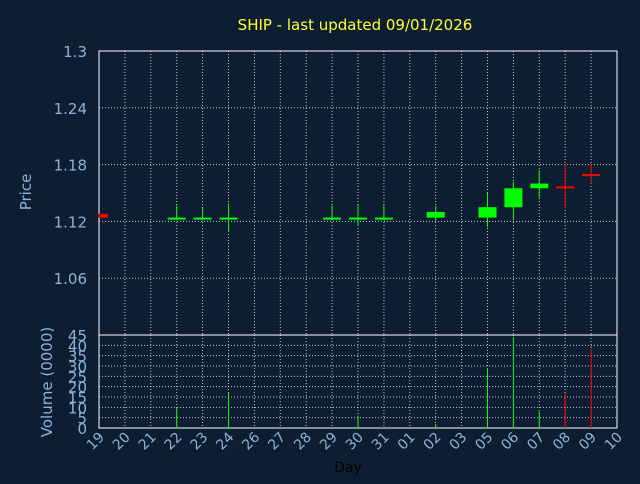 This screenshot has height=484, width=640. I want to click on volume-tick-label: 0, so click(82, 429).